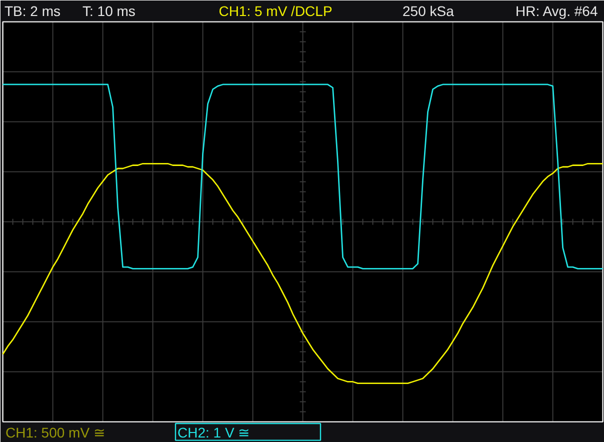 Image resolution: width=604 pixels, height=442 pixels. What do you see at coordinates (556, 11) in the screenshot?
I see `text: HR: Avg. #64` at bounding box center [556, 11].